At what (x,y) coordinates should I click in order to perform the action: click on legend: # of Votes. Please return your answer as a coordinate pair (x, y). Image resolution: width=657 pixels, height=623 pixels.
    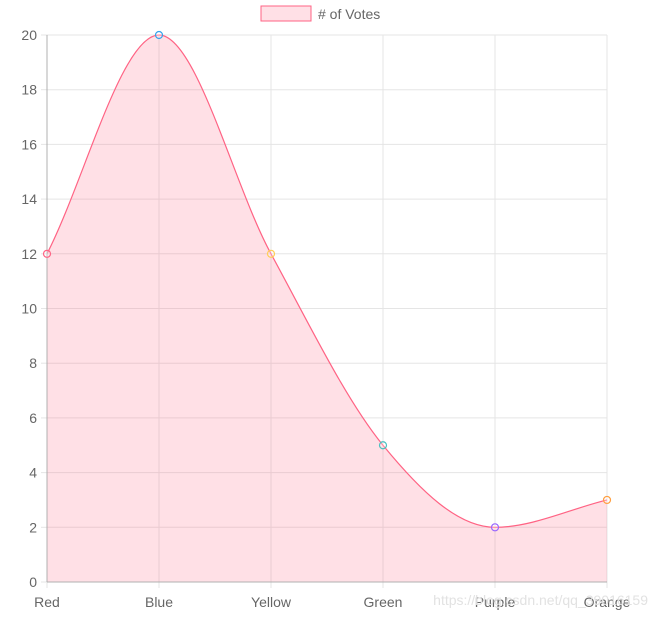
    Looking at the image, I should click on (320, 13).